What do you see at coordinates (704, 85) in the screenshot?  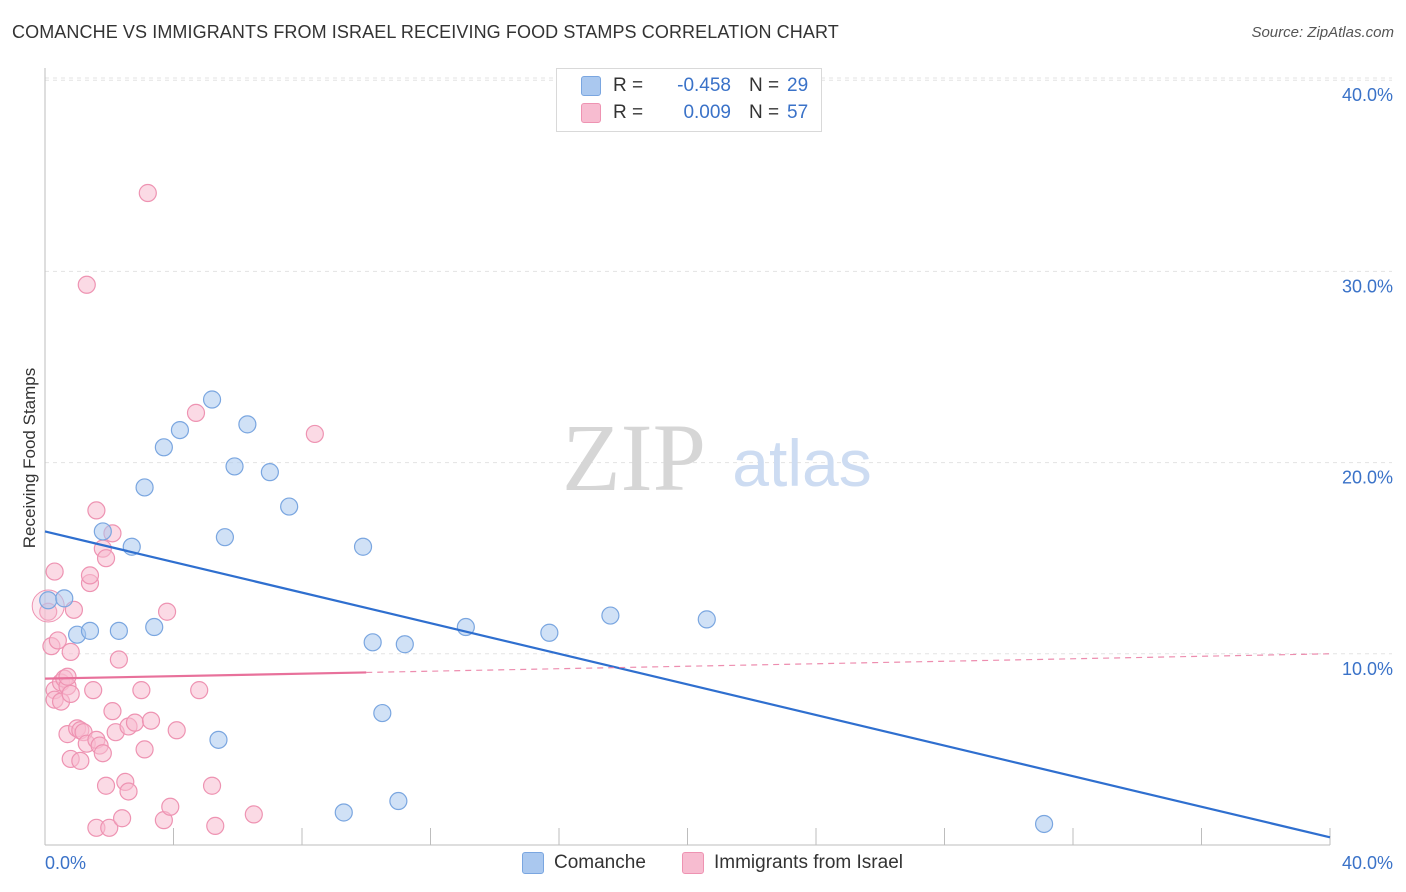 I see `legend-r-value: -0.458` at bounding box center [704, 85].